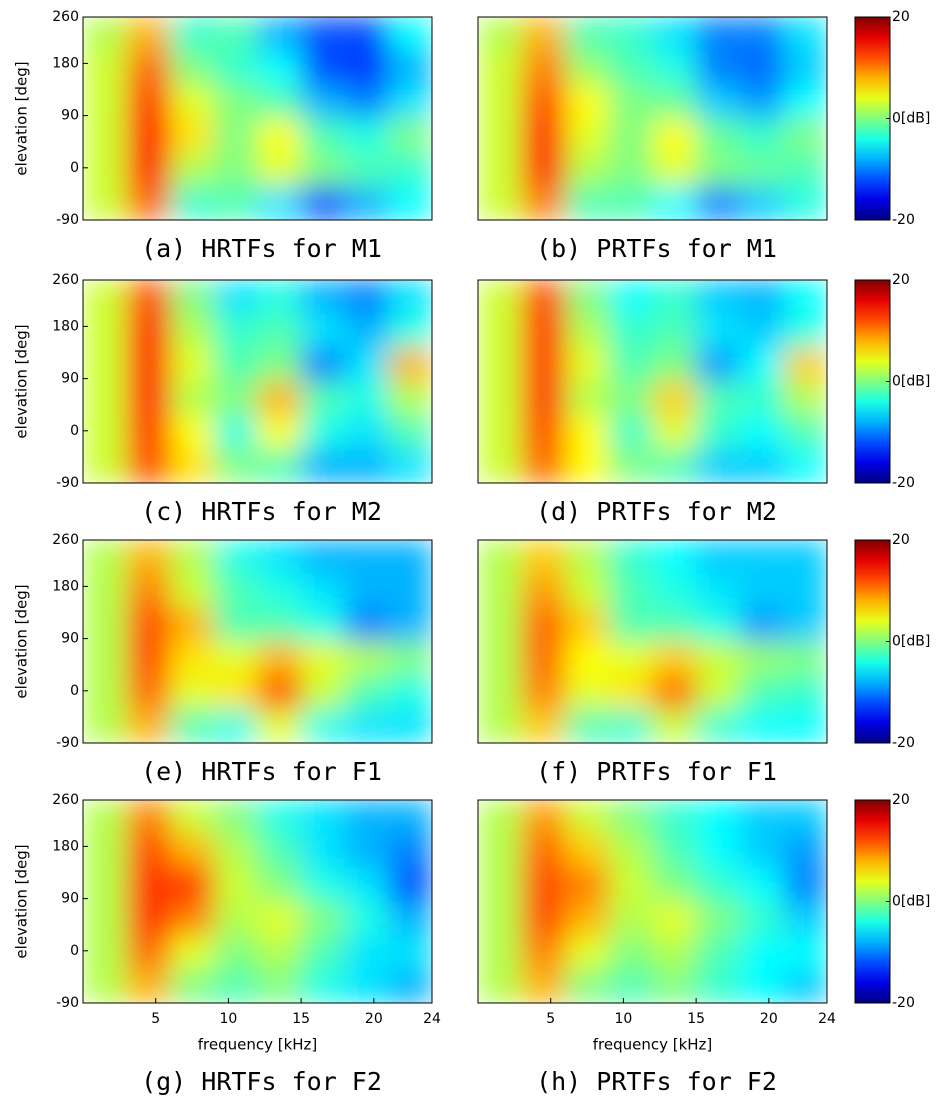  I want to click on colorbar-tick-label: 0[dB], so click(911, 382).